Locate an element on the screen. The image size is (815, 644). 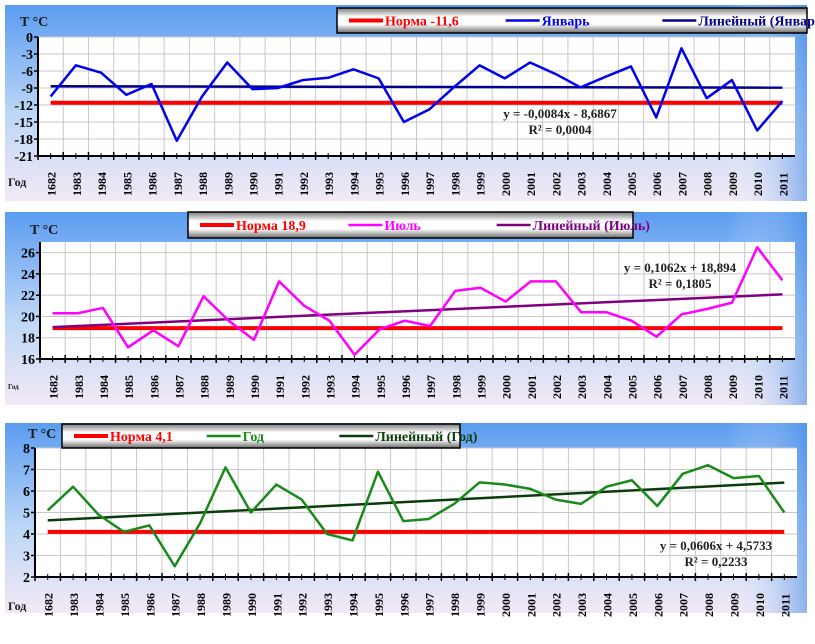
y-tick-label: 0 is located at coordinates (29, 38).